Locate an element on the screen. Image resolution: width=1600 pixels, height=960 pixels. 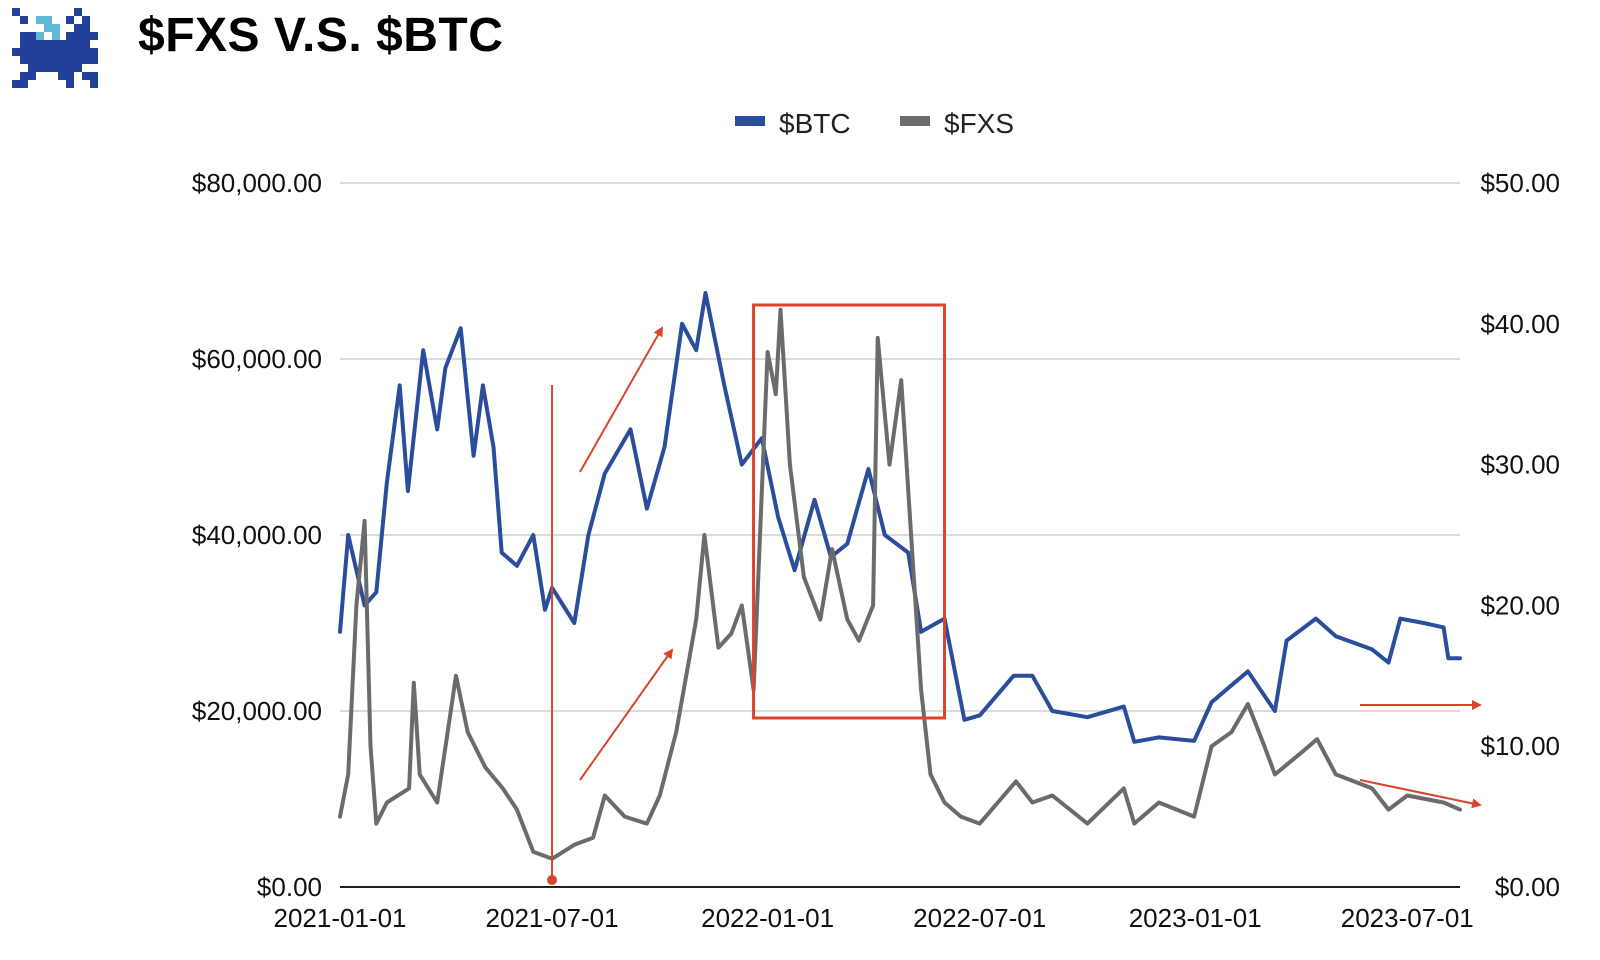
y-right-tick-label: $30.00 is located at coordinates (1520, 465).